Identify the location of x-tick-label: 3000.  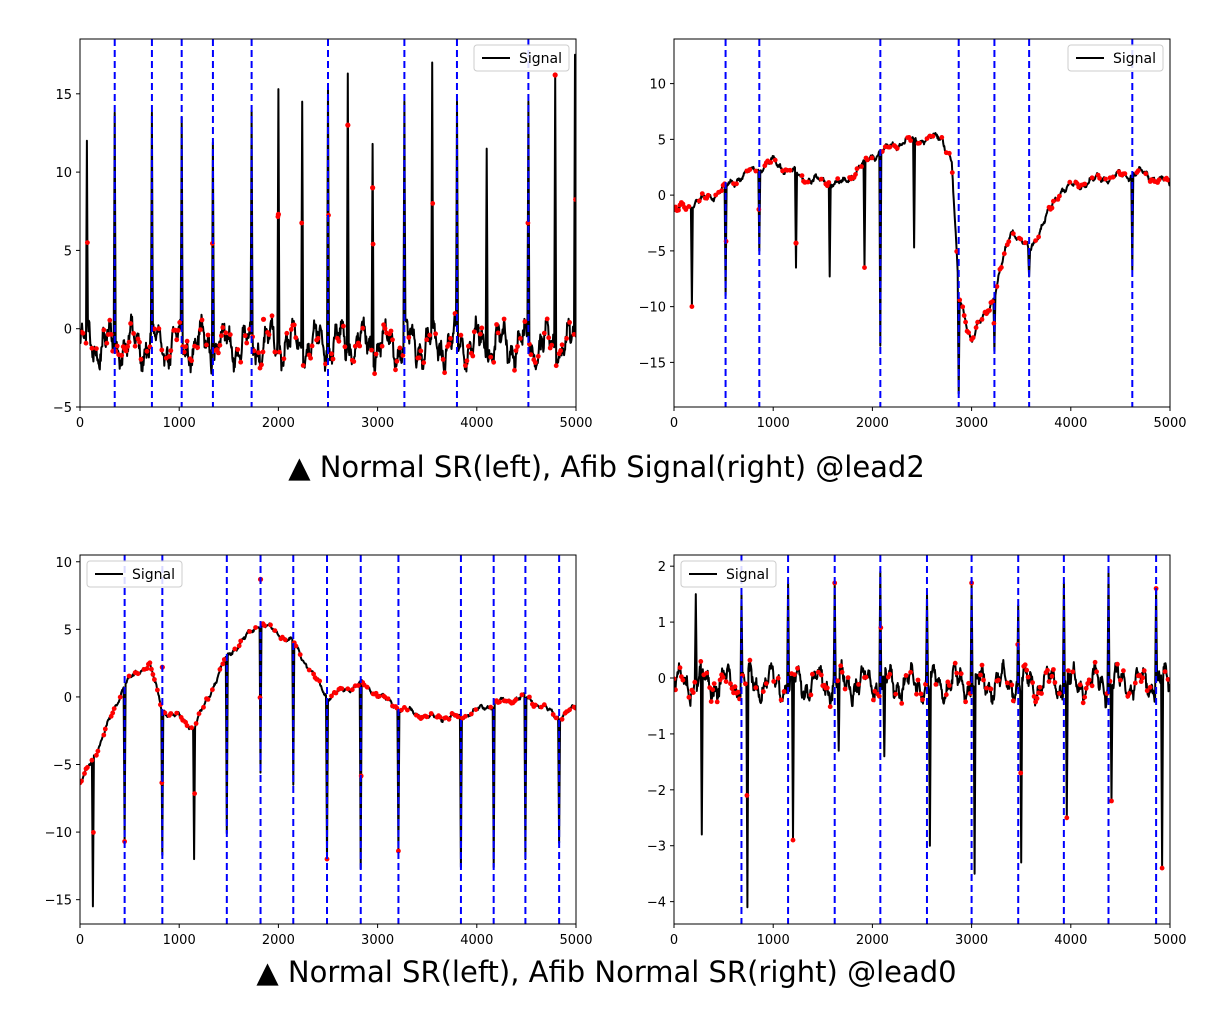
(377, 423).